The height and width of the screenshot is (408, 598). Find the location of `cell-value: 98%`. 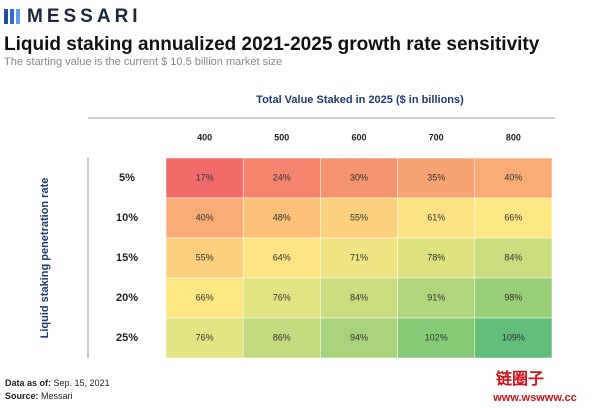

cell-value: 98% is located at coordinates (513, 297).